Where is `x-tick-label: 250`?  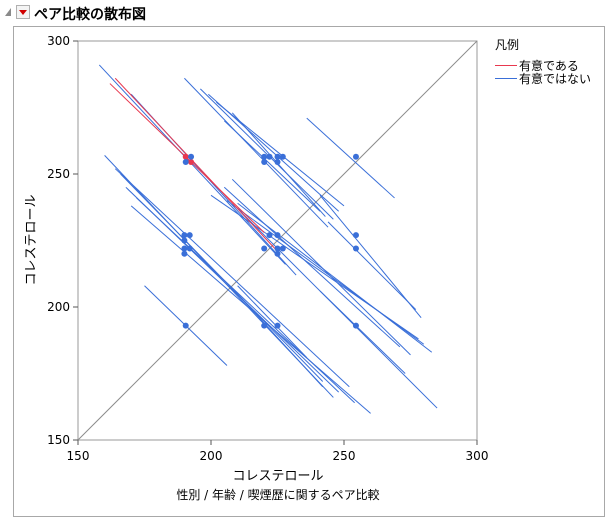 x-tick-label: 250 is located at coordinates (344, 456).